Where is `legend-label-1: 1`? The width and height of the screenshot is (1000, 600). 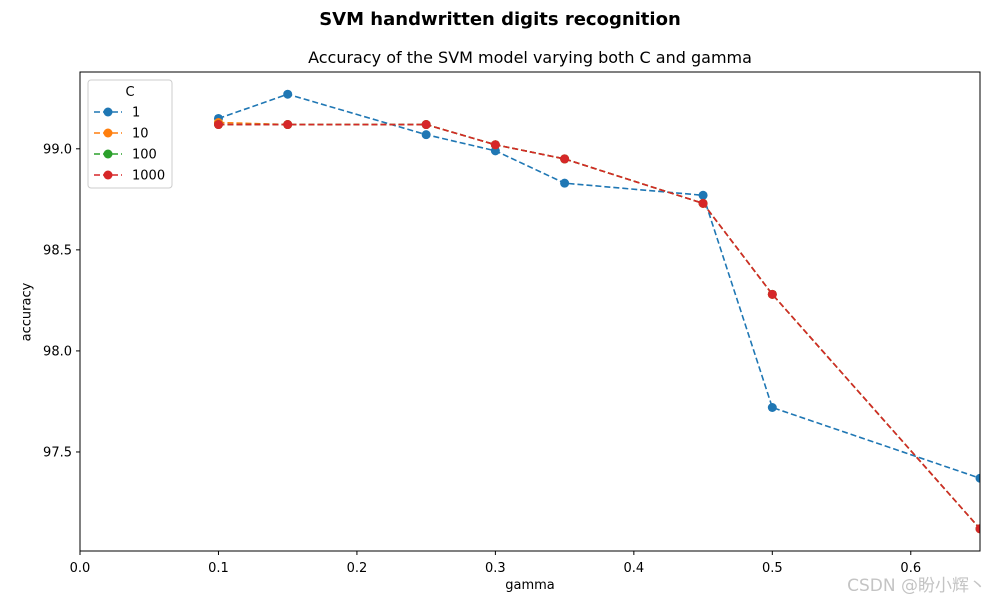
legend-label-1: 1 is located at coordinates (136, 113).